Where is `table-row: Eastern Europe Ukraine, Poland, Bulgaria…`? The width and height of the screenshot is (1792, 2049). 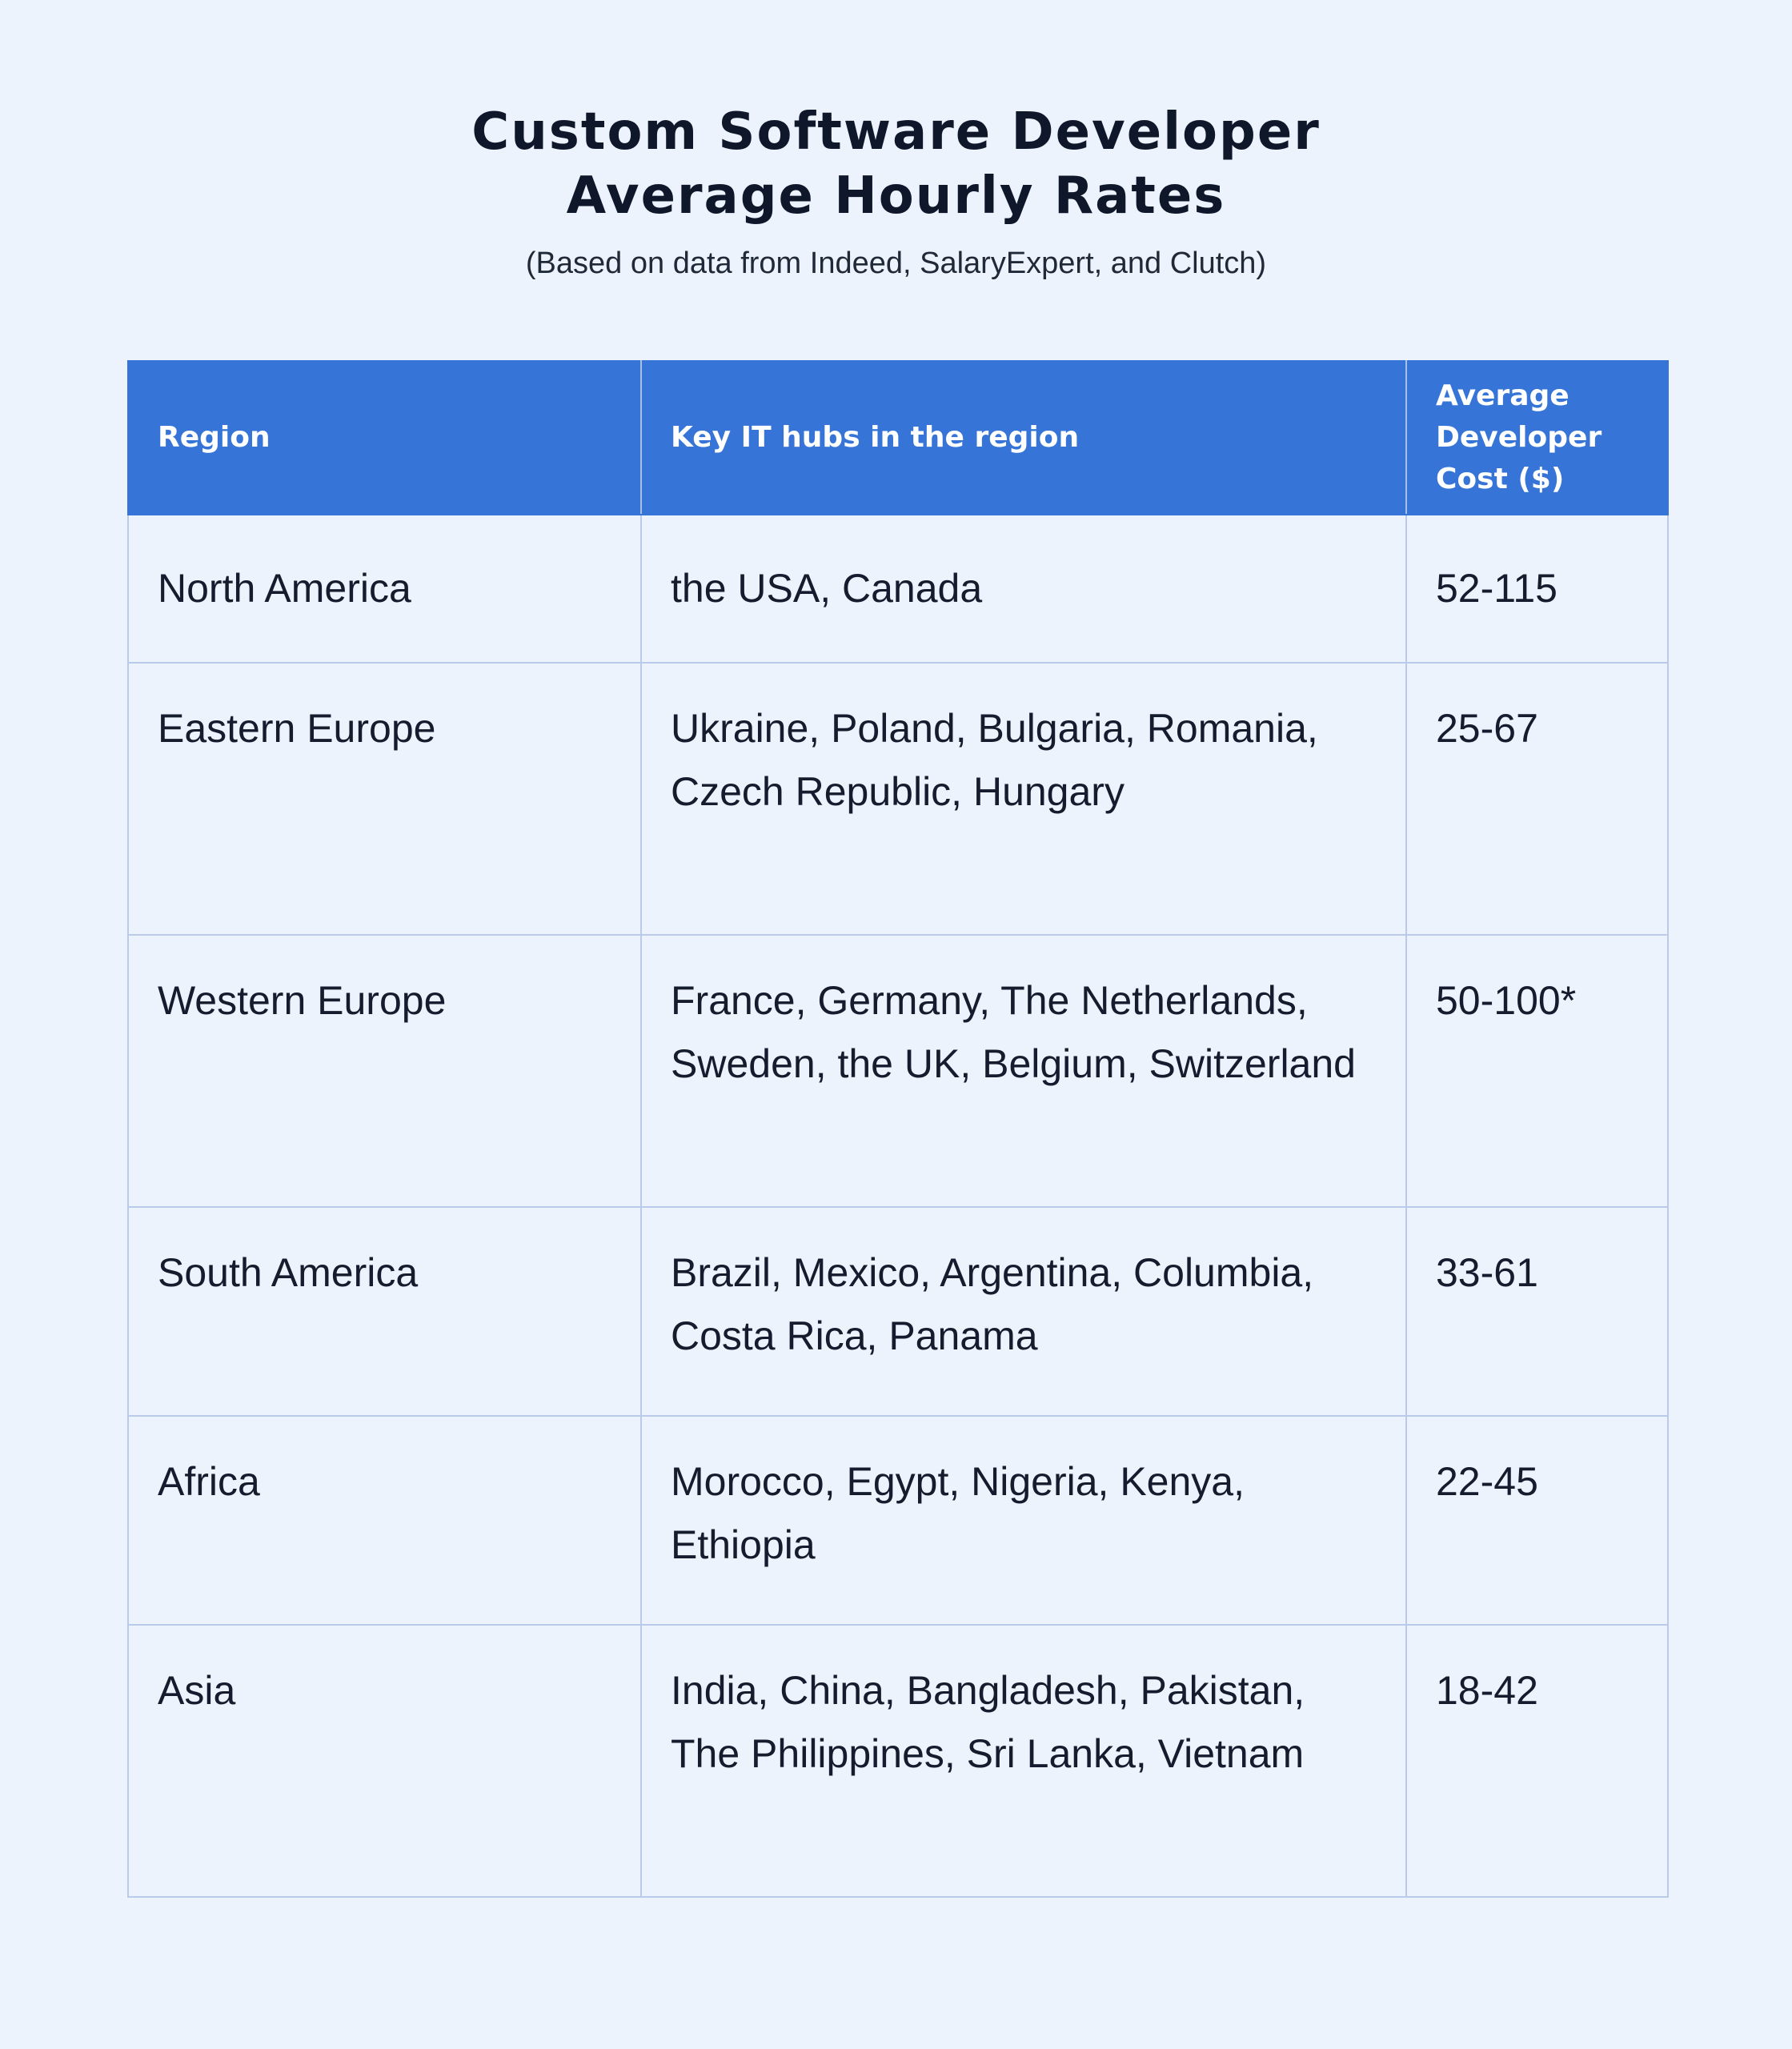
table-row: Eastern Europe Ukraine, Poland, Bulgaria… is located at coordinates (898, 799).